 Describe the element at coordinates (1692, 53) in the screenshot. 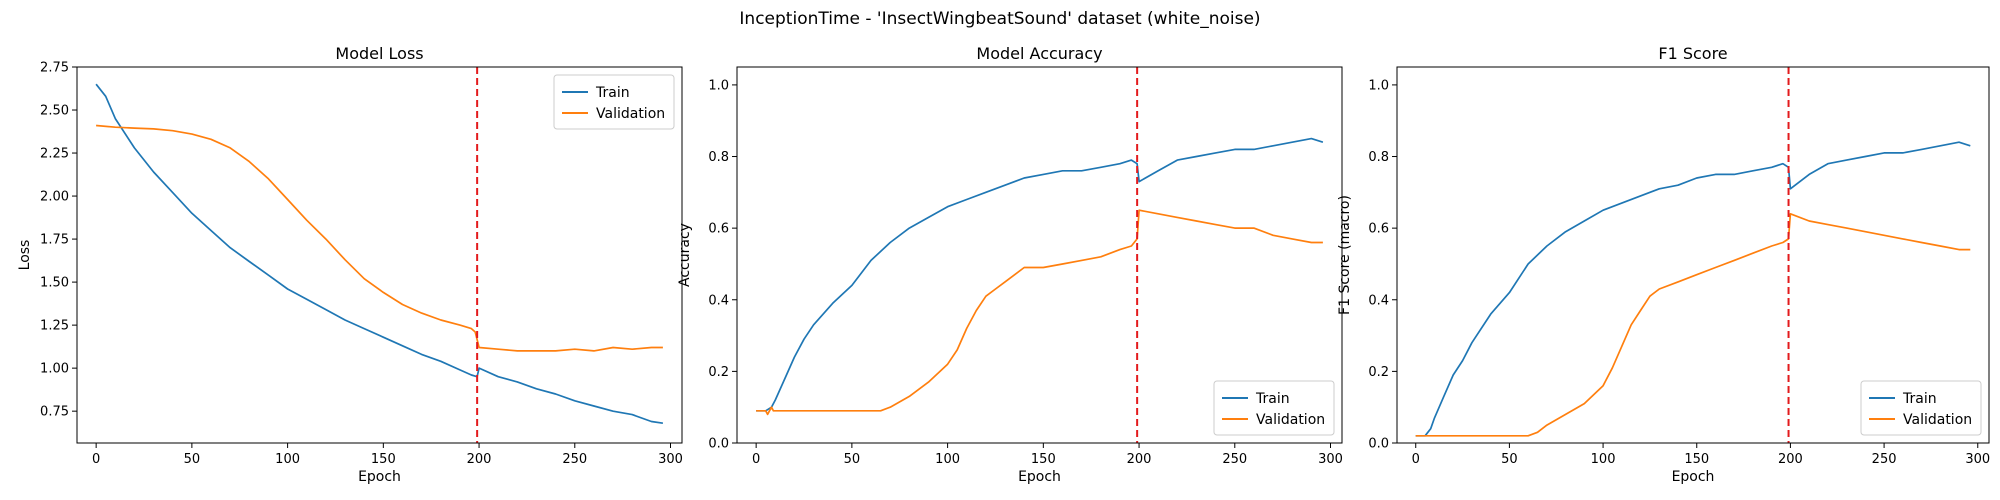

I see `chart-title: F1 Score` at that location.